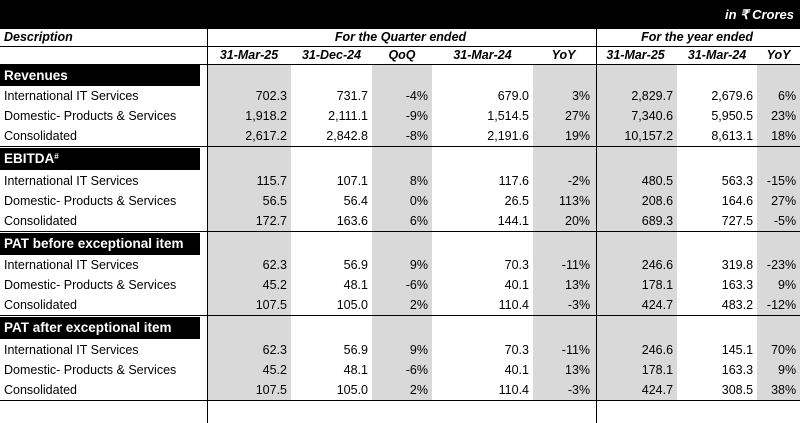 The image size is (800, 423). I want to click on value-cell: 8,613.1, so click(717, 136).